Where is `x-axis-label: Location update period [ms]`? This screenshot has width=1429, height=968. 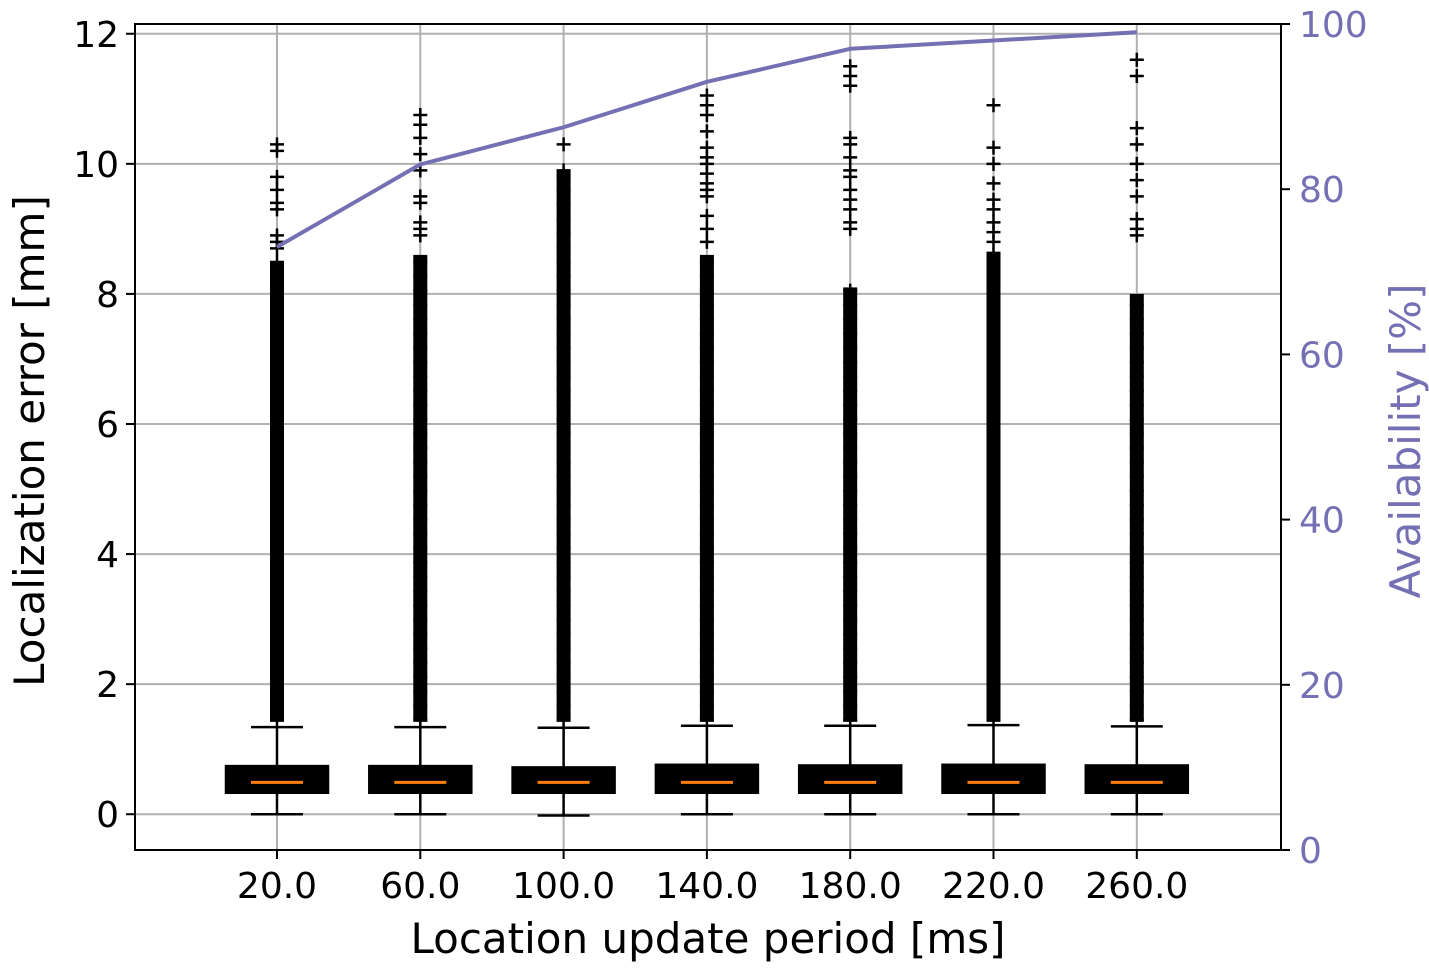 x-axis-label: Location update period [ms] is located at coordinates (707, 938).